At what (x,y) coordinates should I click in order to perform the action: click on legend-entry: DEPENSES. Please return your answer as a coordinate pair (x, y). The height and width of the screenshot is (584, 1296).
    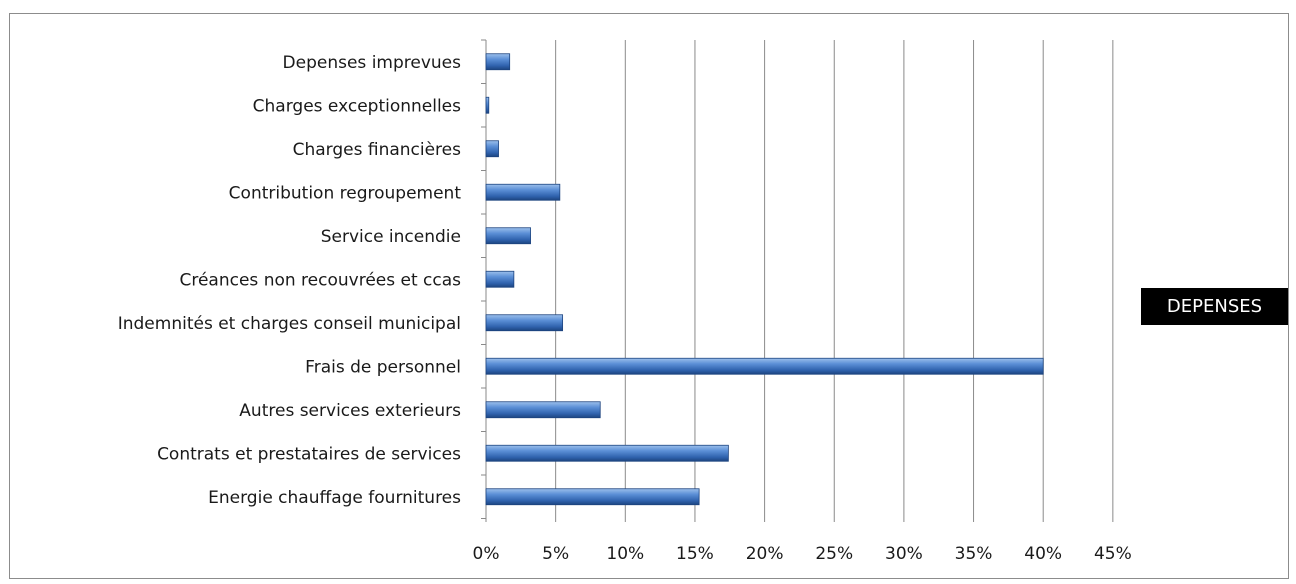
    Looking at the image, I should click on (1214, 306).